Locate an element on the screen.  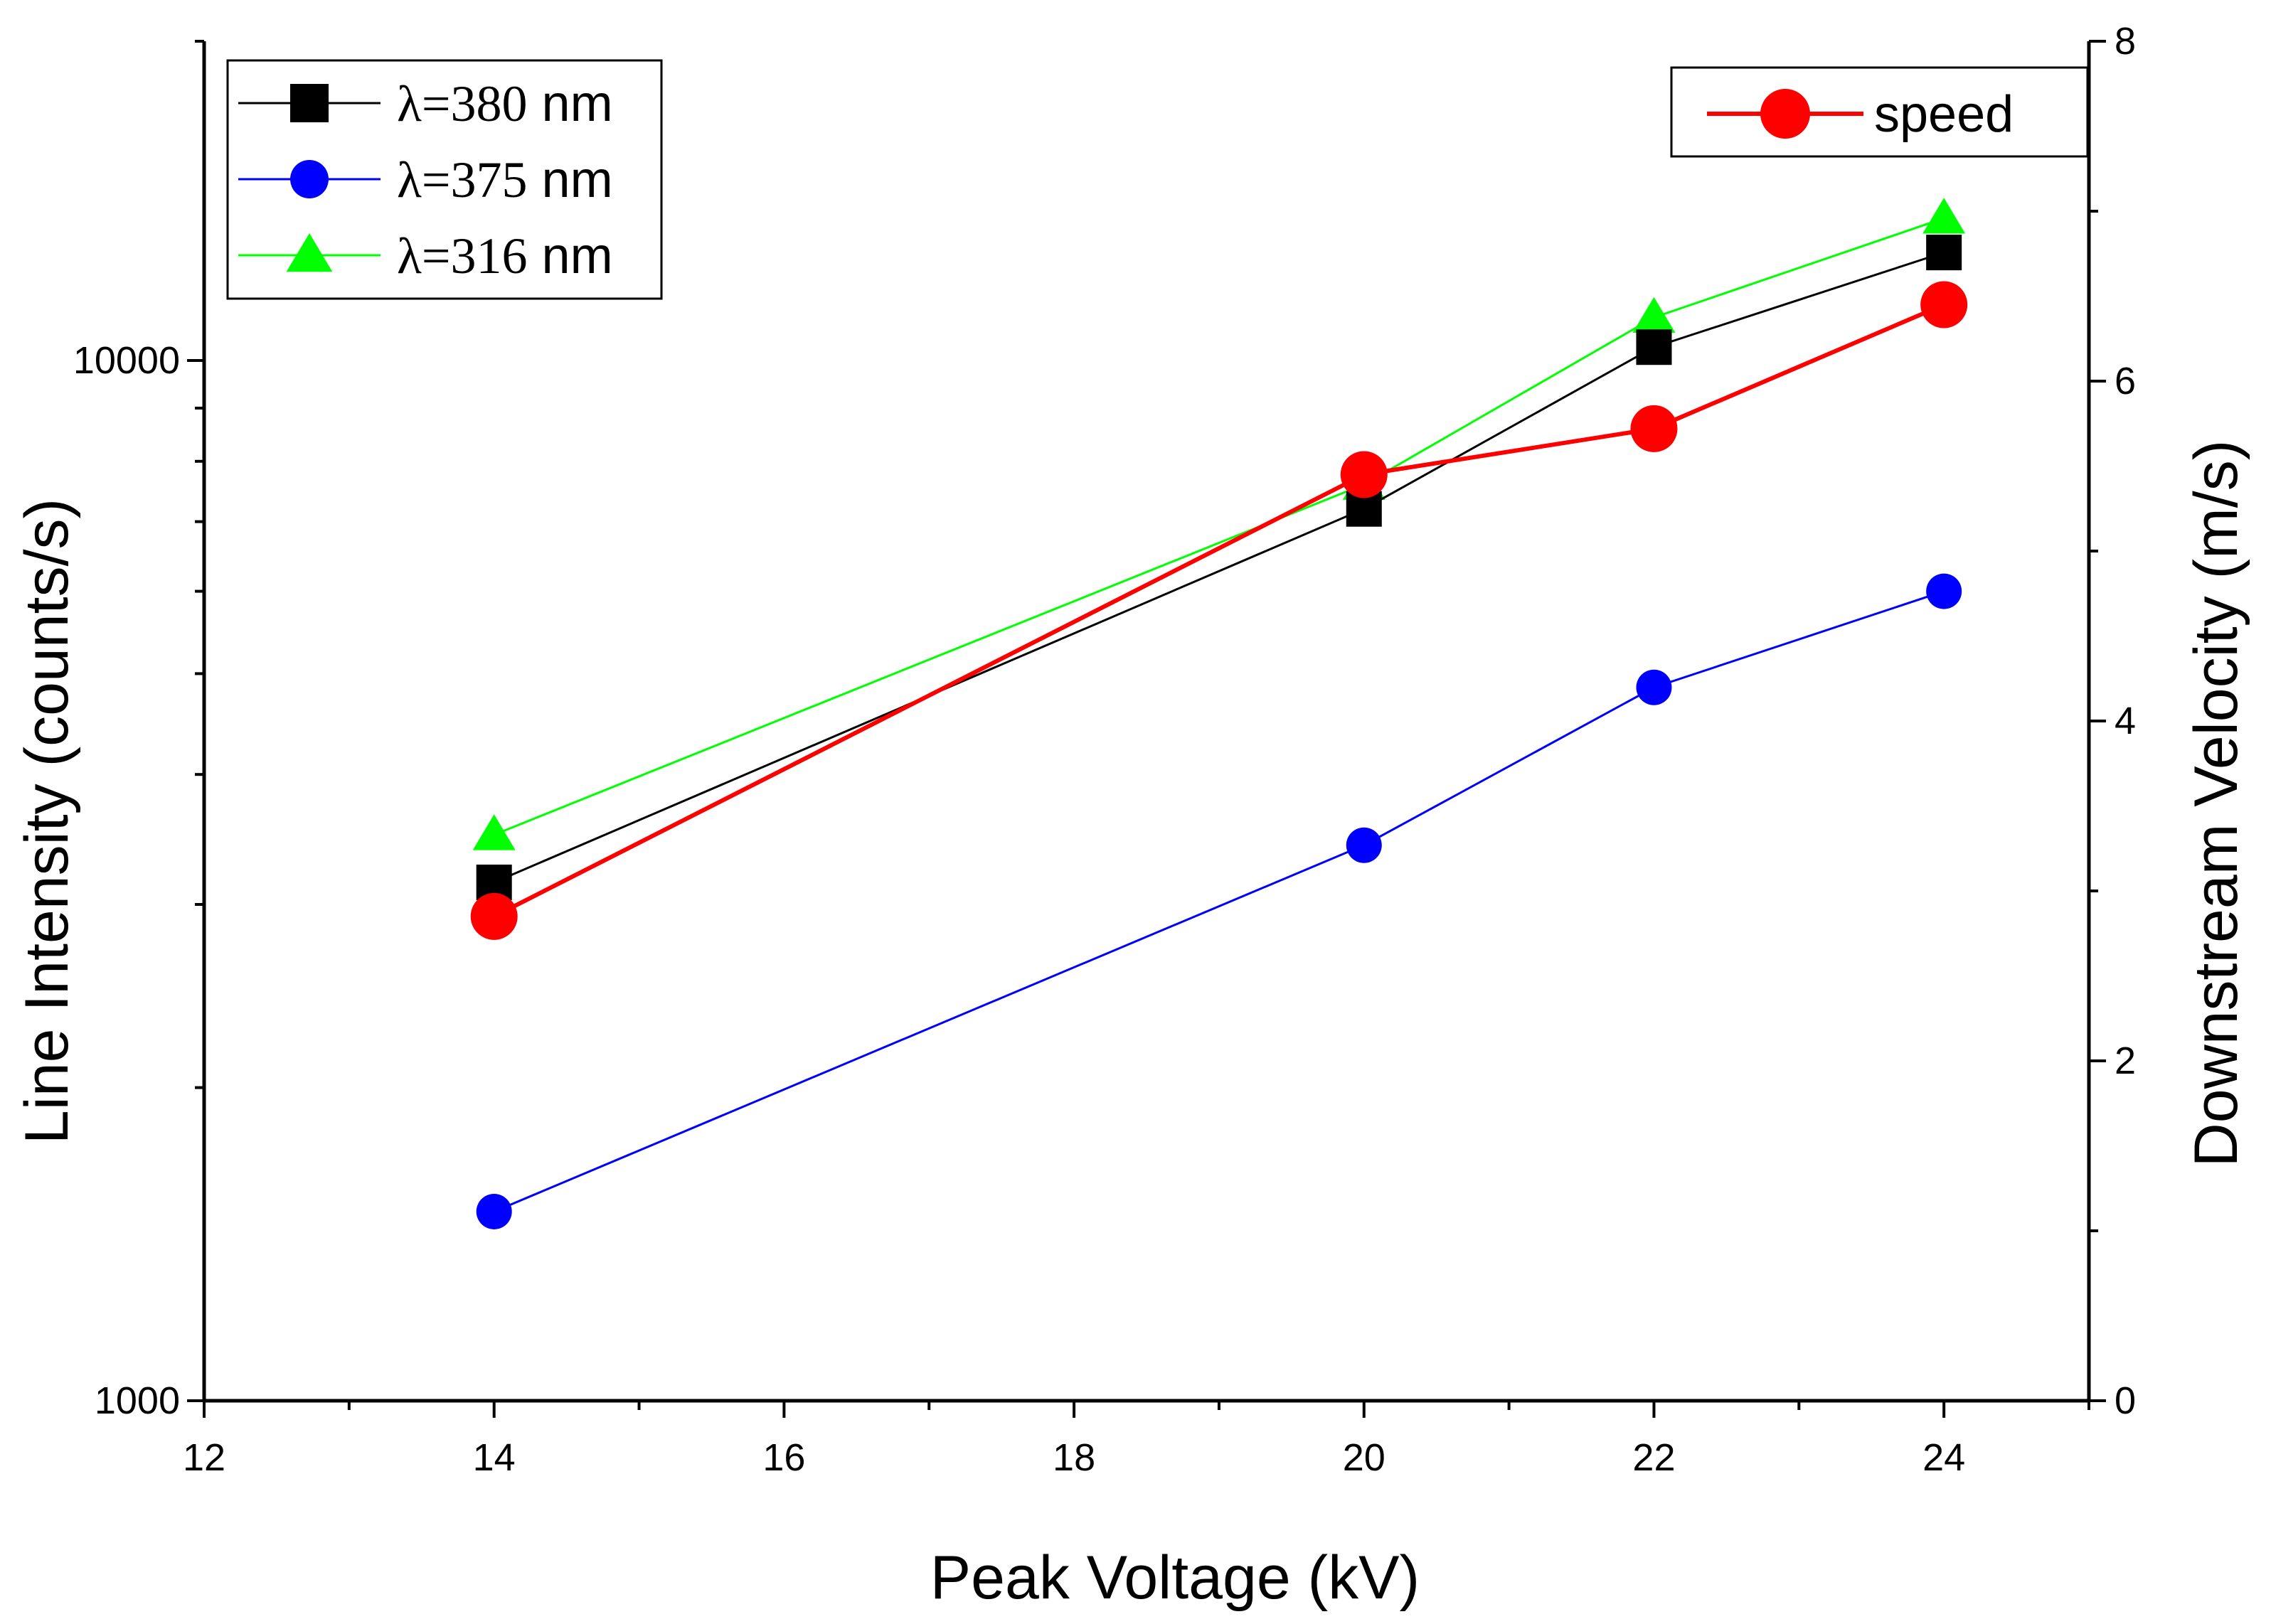
y2-tick-label: 0 is located at coordinates (2125, 1400).